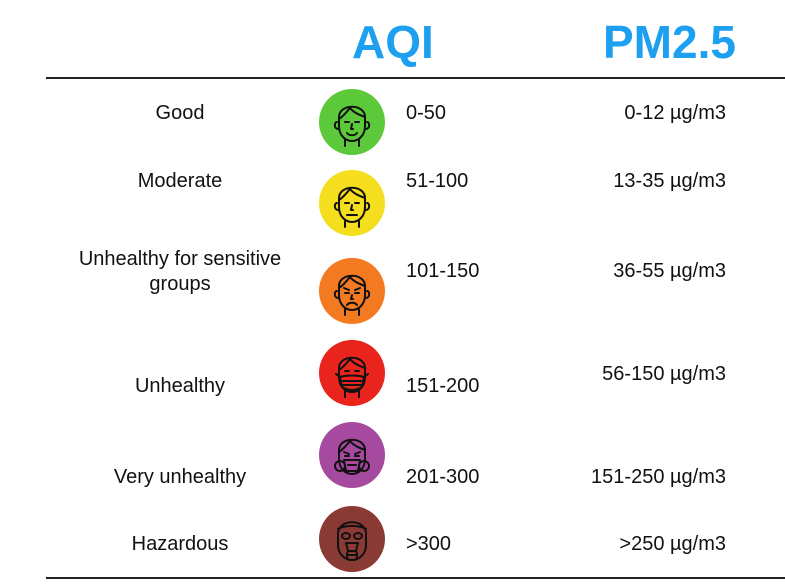  What do you see at coordinates (415, 78) in the screenshot?
I see `top-divider` at bounding box center [415, 78].